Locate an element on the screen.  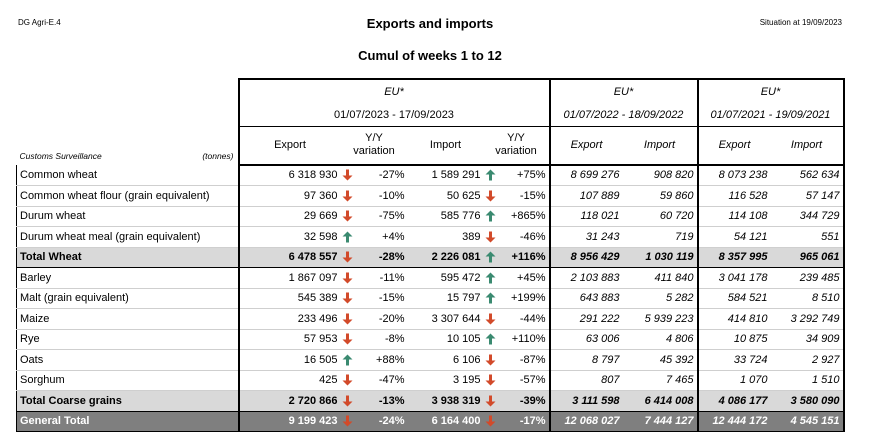
import-value: 6 106 is located at coordinates (445, 360).